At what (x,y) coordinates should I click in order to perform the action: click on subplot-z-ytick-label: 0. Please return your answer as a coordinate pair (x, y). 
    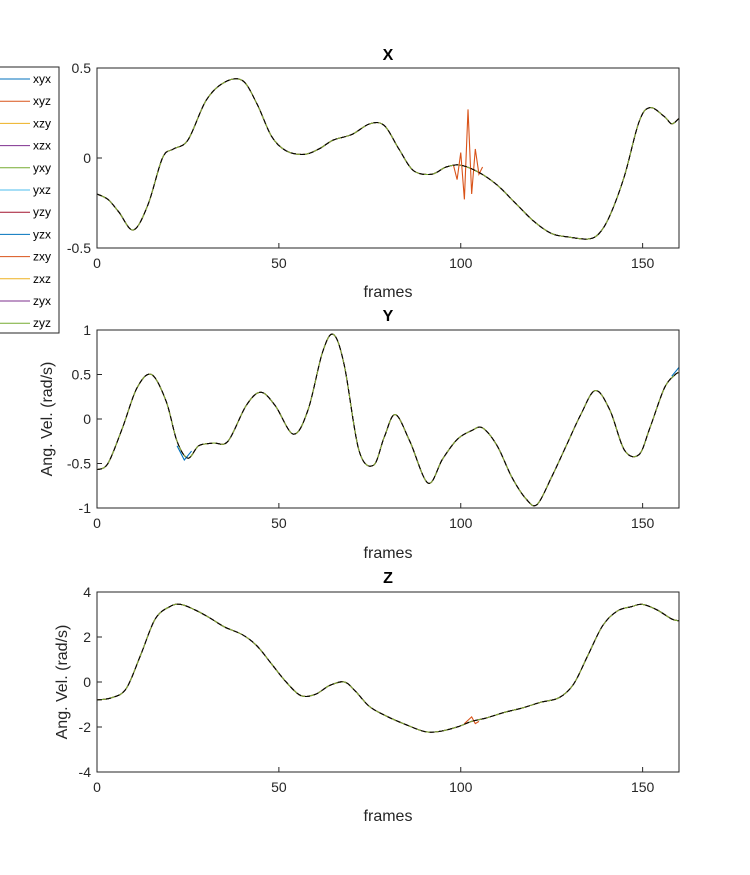
    Looking at the image, I should click on (87, 682).